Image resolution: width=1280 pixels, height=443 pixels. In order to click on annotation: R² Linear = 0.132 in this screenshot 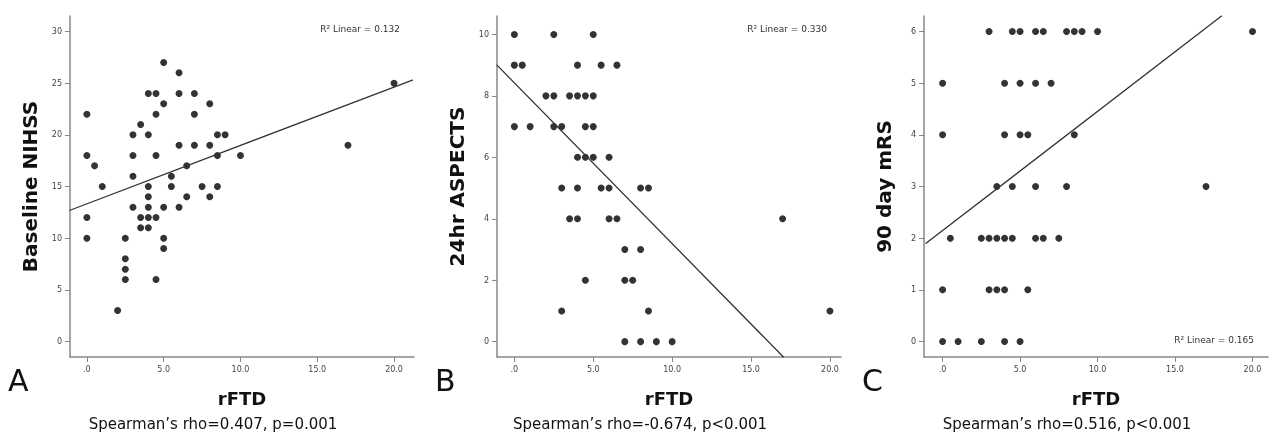, I will do `click(360, 28)`.